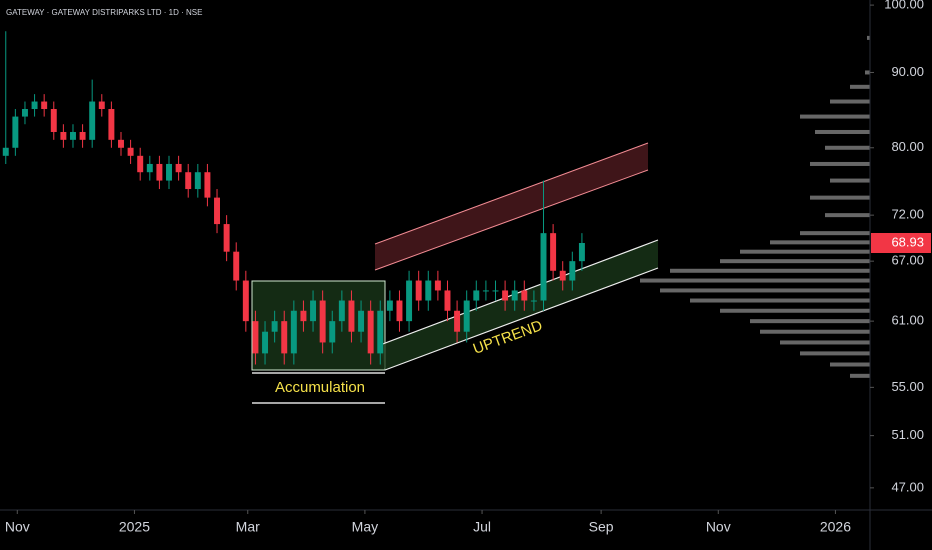 Image resolution: width=932 pixels, height=550 pixels. Describe the element at coordinates (907, 146) in the screenshot. I see `y-tick-label: 80.00` at that location.